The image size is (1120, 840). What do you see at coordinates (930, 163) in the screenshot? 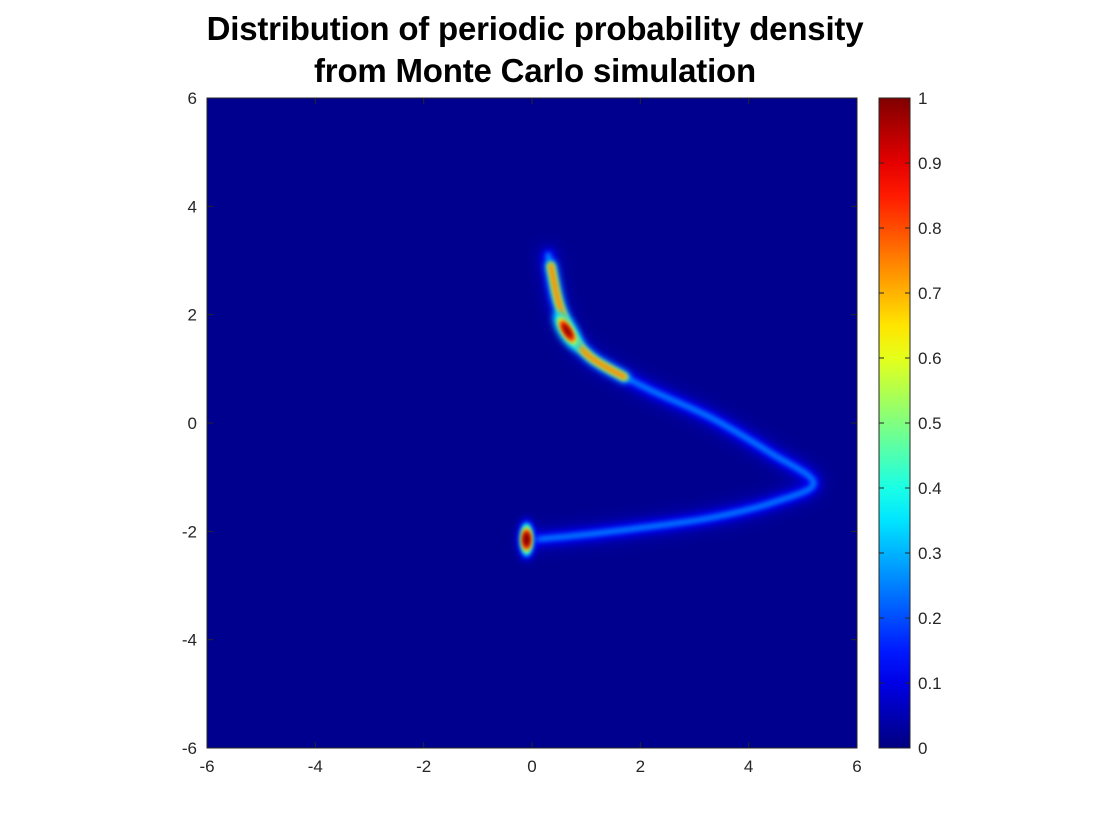
I see `colorbar-tick-label: 0.9` at bounding box center [930, 163].